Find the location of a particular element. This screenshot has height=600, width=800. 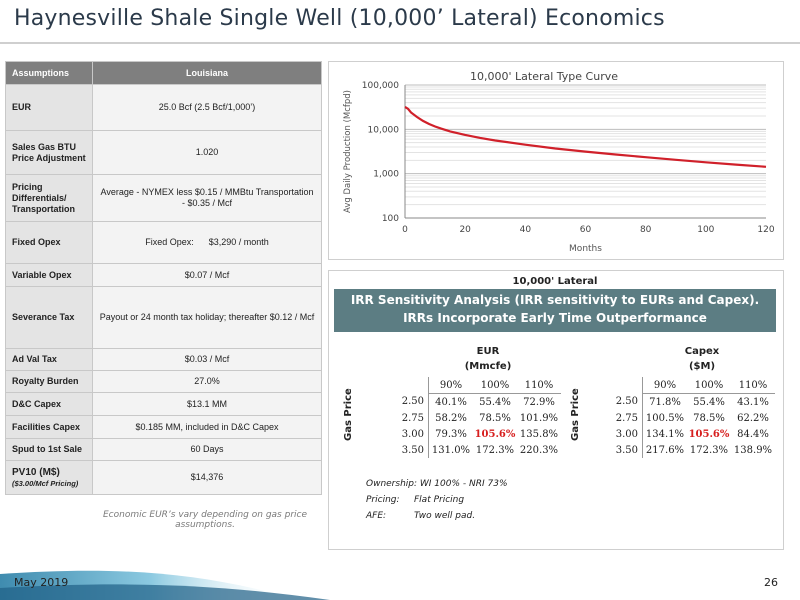

assumption-value: 27.0% is located at coordinates (207, 381).